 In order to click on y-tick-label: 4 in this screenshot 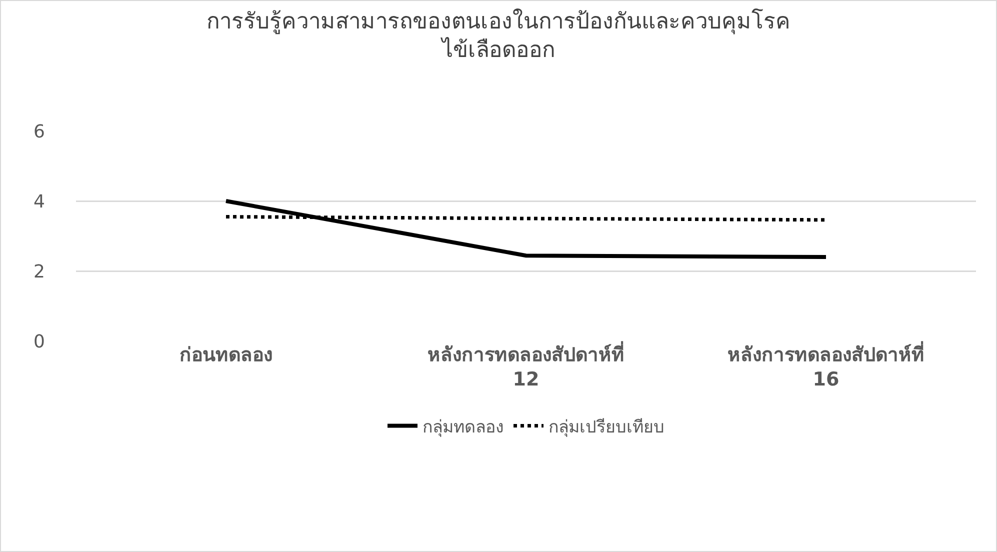, I will do `click(39, 201)`.